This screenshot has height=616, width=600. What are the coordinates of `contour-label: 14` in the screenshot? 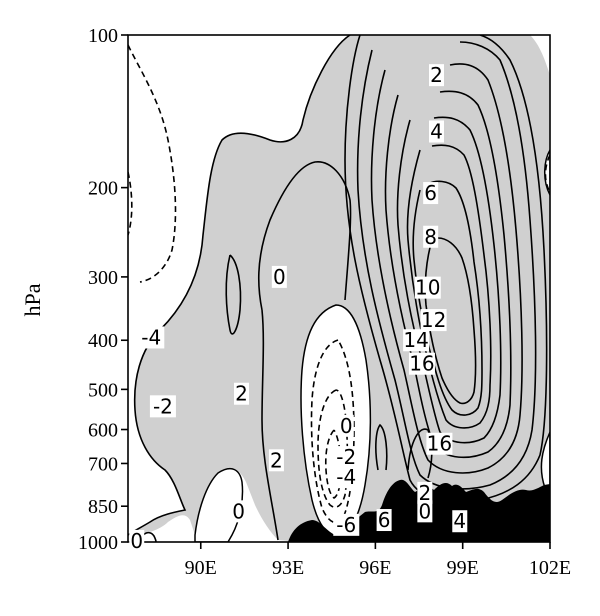 It's located at (416, 340).